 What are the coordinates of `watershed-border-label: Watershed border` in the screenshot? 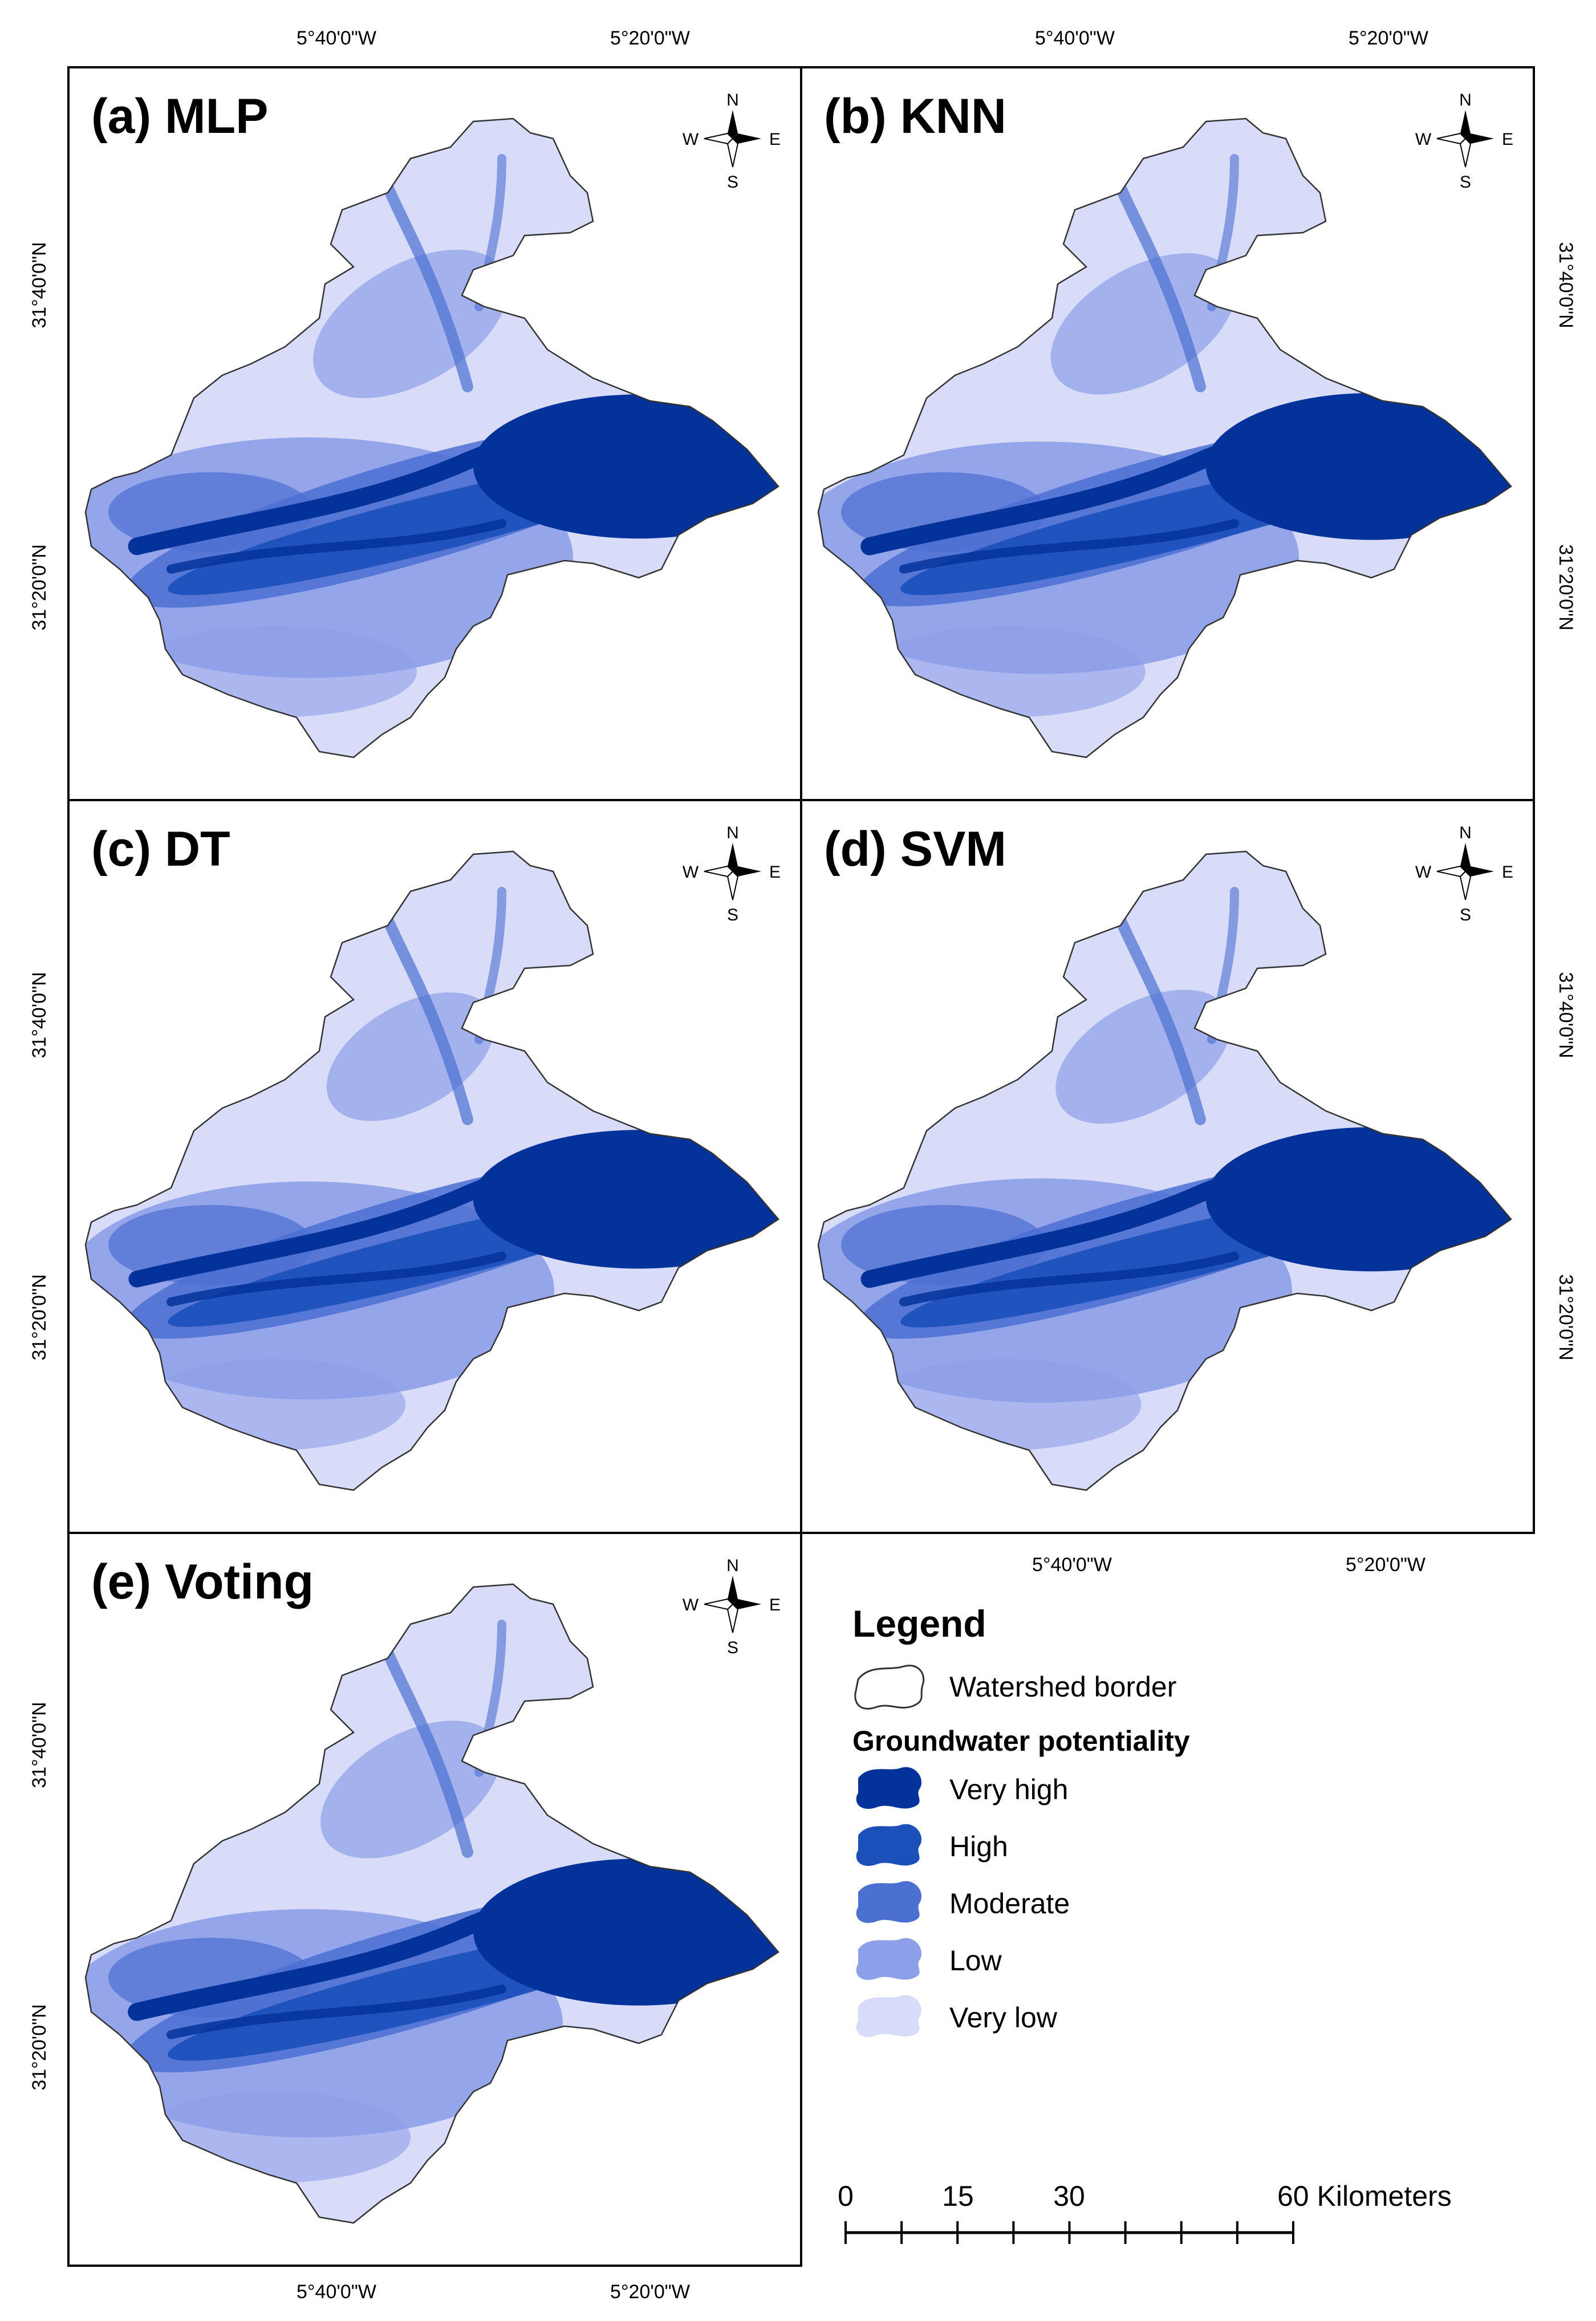 It's located at (1062, 1687).